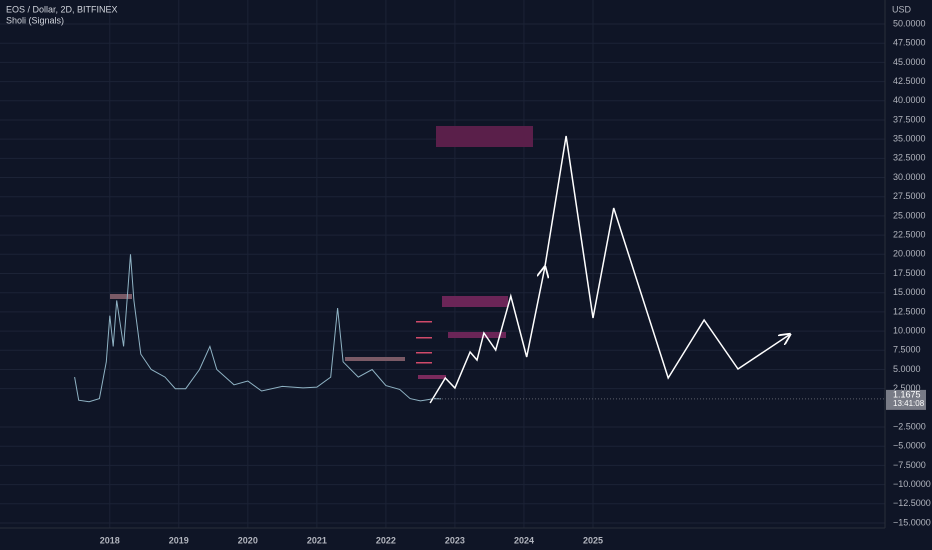  Describe the element at coordinates (907, 350) in the screenshot. I see `y-tick-label: 7.5000` at that location.